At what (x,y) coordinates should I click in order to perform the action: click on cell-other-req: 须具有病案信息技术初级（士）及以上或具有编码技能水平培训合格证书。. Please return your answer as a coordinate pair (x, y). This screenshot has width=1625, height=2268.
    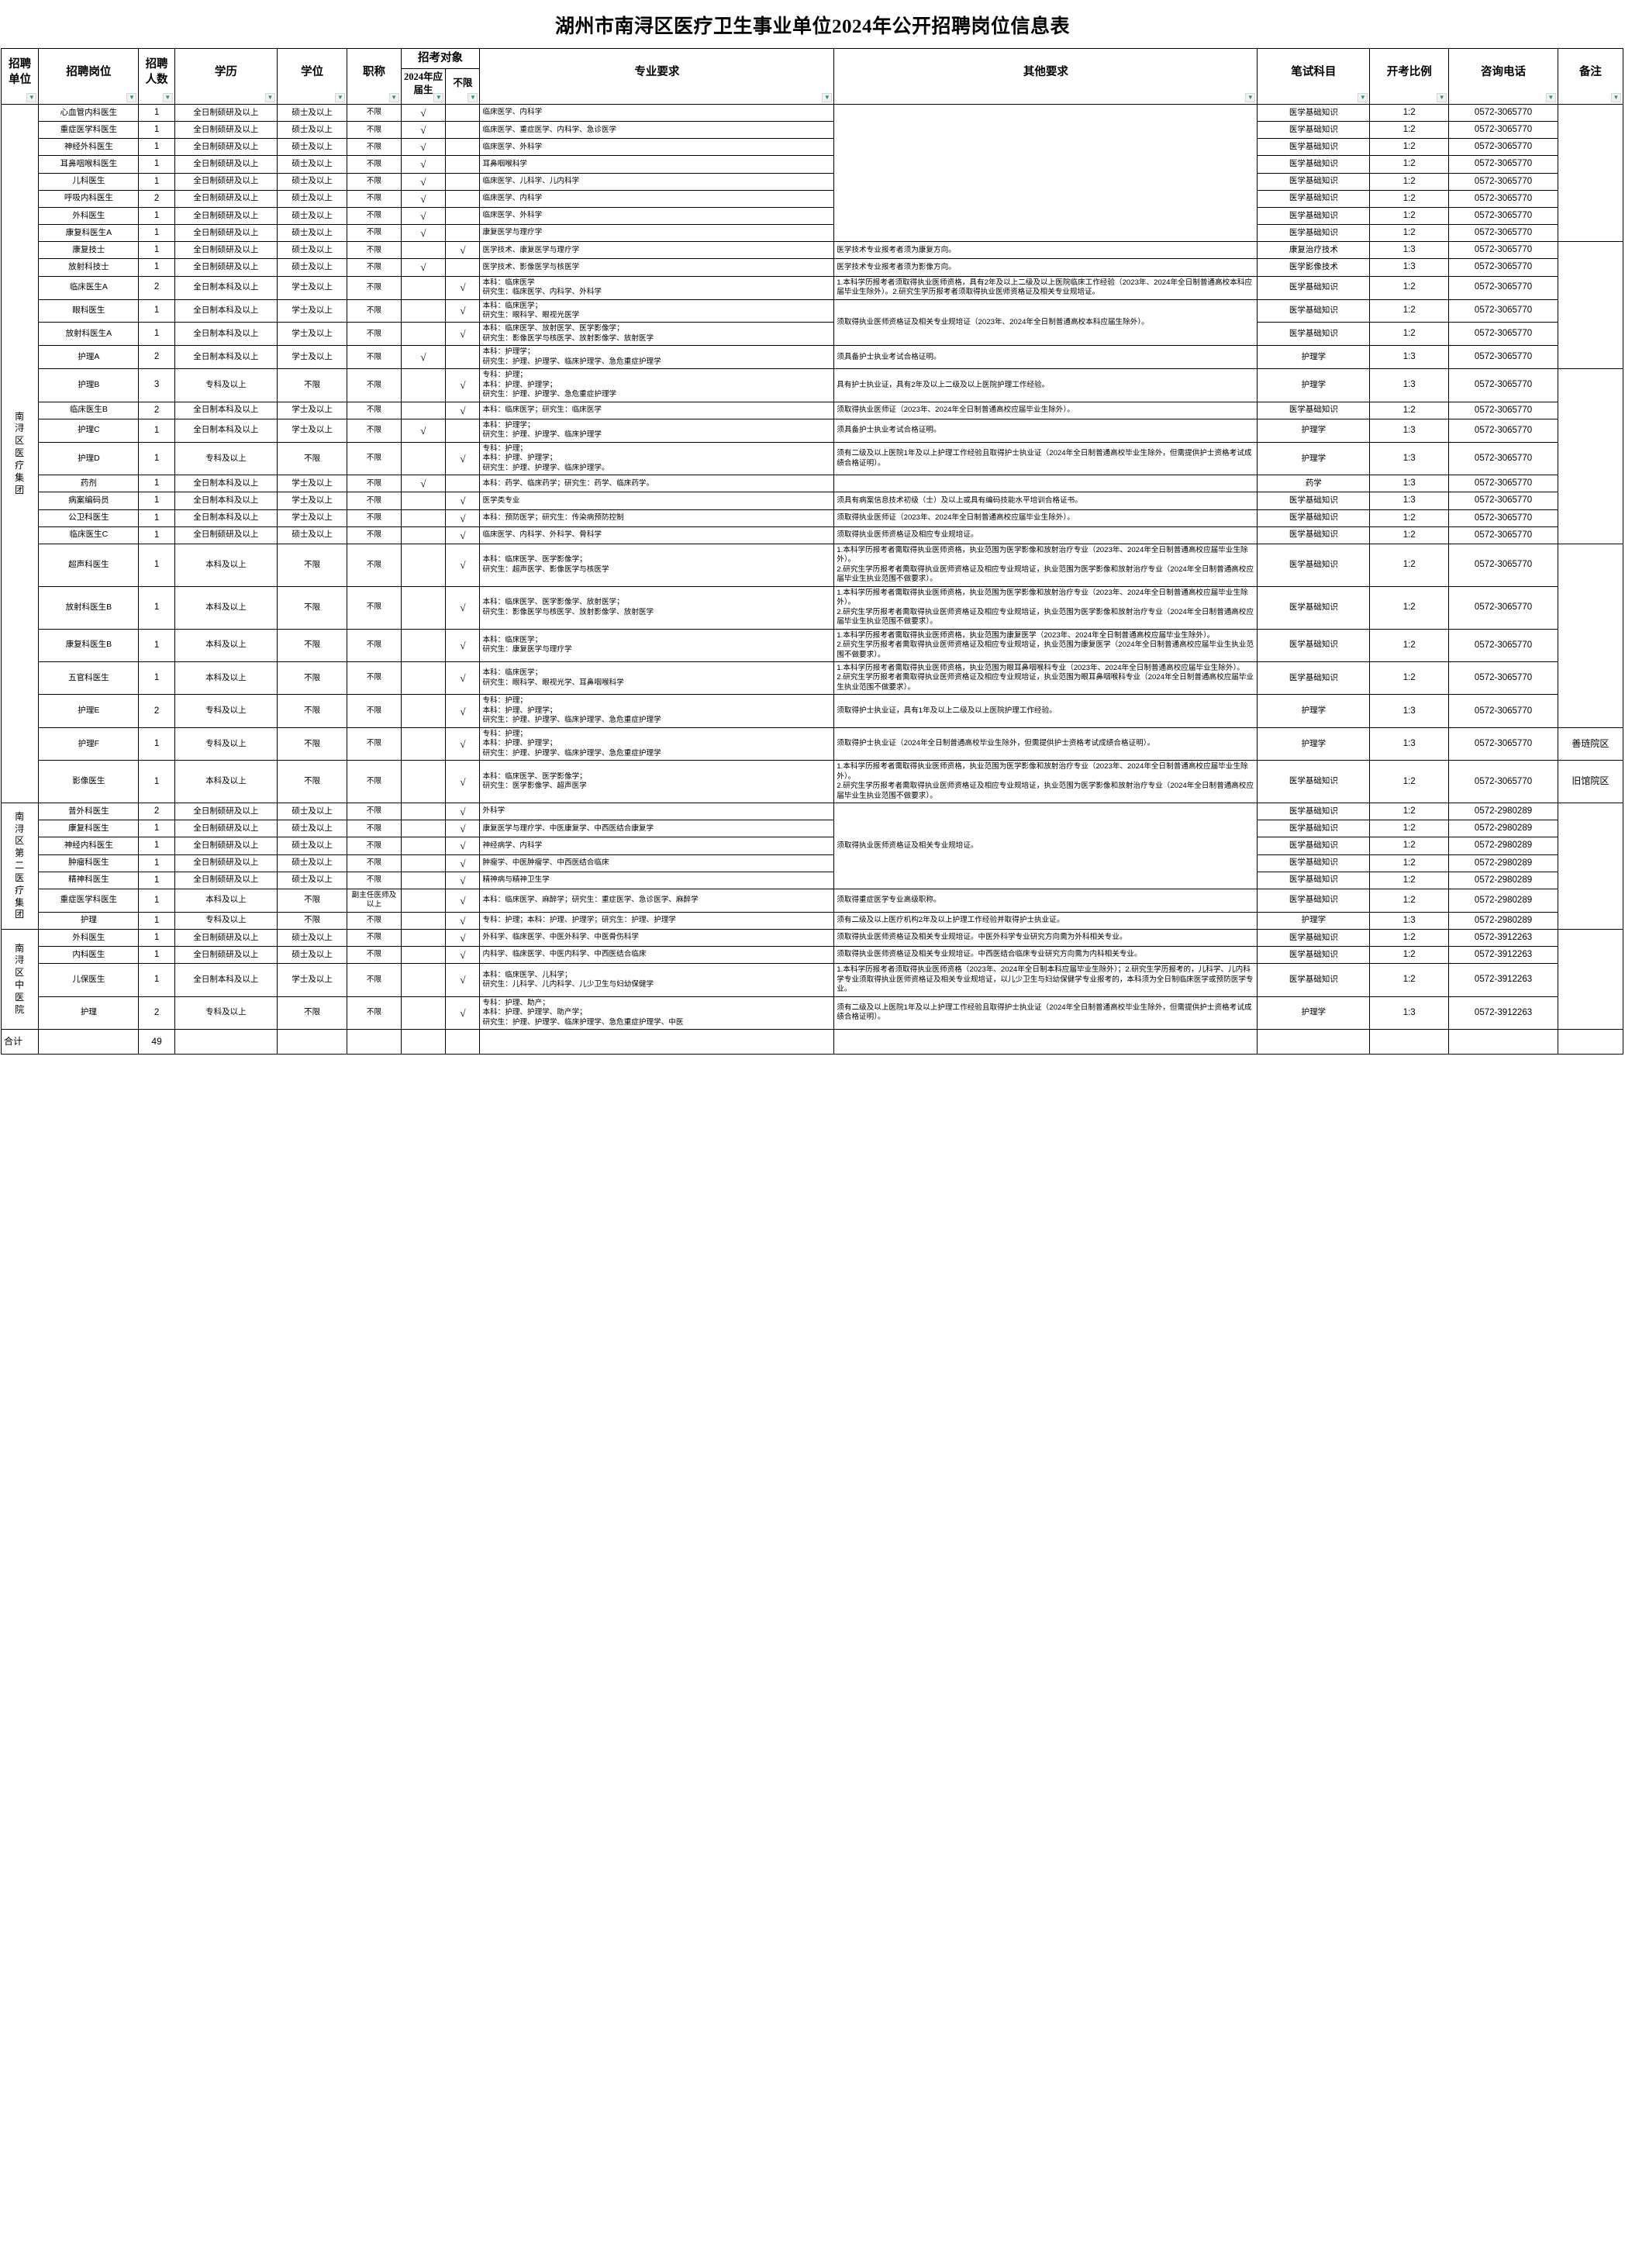
    Looking at the image, I should click on (1045, 501).